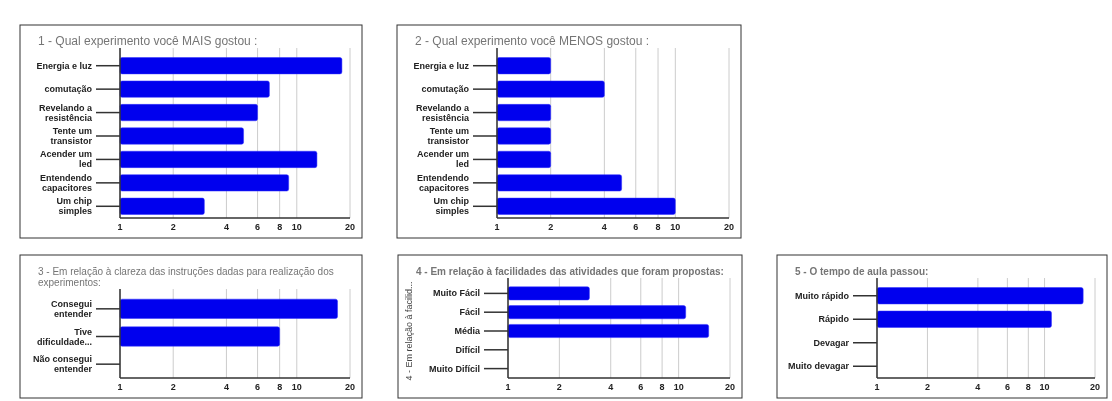 The height and width of the screenshot is (401, 1112). Describe the element at coordinates (822, 295) in the screenshot. I see `y-tick-label: Muito rápido` at that location.